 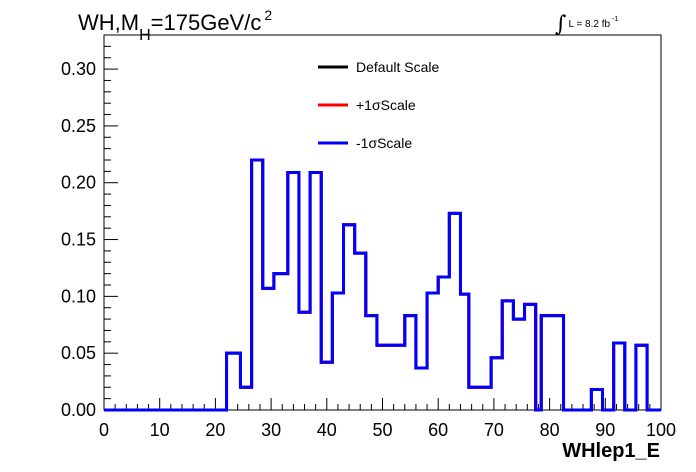 I want to click on y-axis: 0.00 0.05 0.10 0.15 0.20 0.25 0.30, so click(x=89, y=227).